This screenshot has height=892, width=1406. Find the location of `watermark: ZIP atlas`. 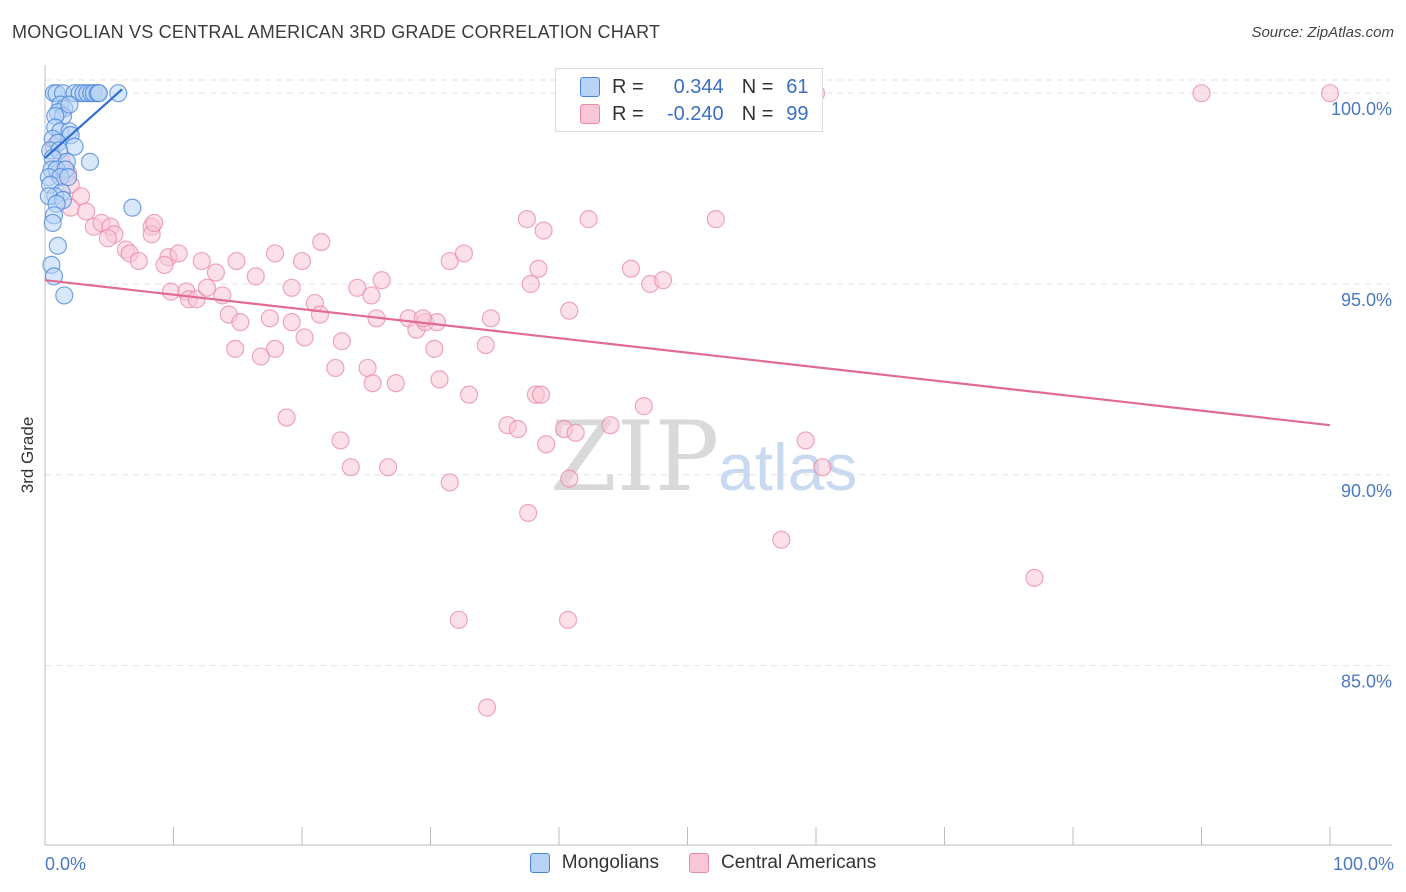

watermark: ZIP atlas is located at coordinates (703, 457).